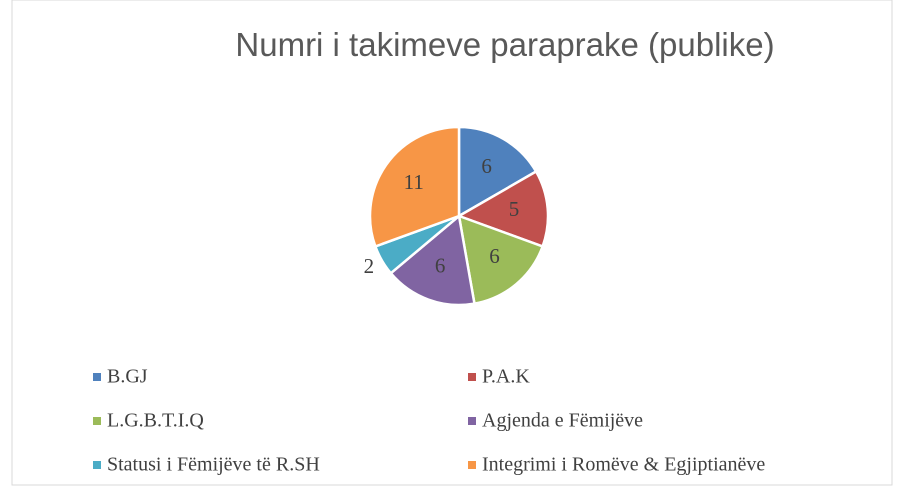 This screenshot has height=486, width=909. Describe the element at coordinates (562, 421) in the screenshot. I see `legend-label: Agjenda e Fëmijëve` at that location.